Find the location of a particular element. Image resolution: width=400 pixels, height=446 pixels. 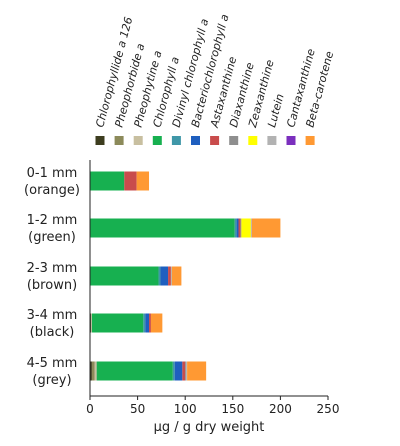

x-tick-label: 200 is located at coordinates (280, 409).